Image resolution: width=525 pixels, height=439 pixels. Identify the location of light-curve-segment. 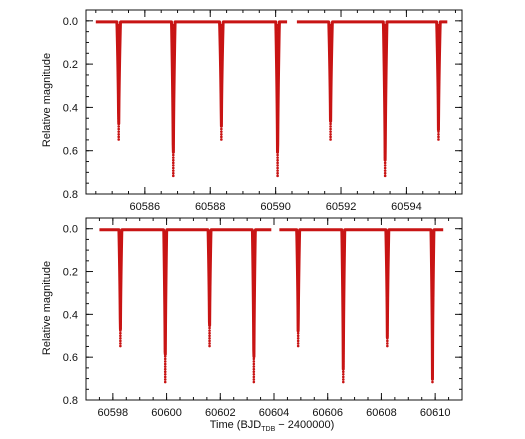
(372, 91).